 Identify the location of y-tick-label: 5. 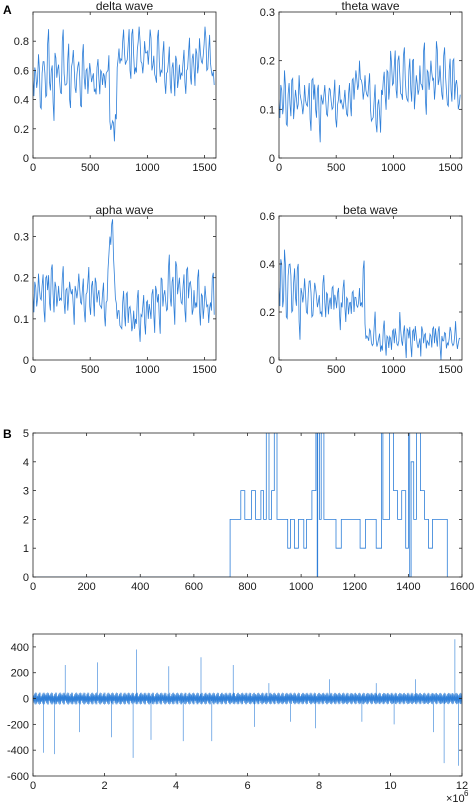
(26, 434).